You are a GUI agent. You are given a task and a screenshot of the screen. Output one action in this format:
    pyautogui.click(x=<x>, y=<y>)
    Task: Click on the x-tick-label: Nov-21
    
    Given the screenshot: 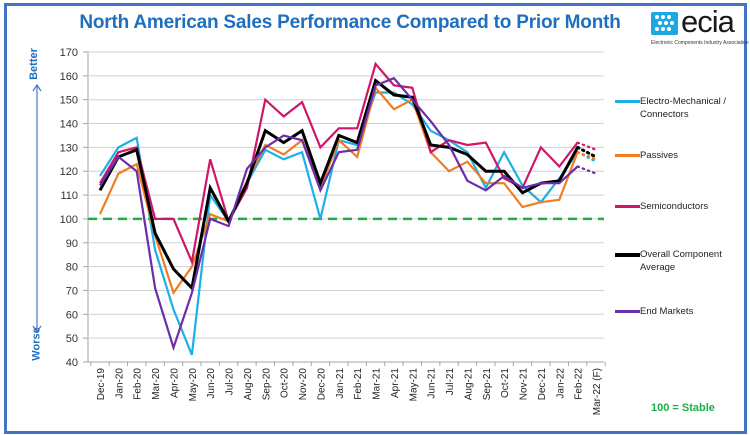 What is the action you would take?
    pyautogui.click(x=524, y=384)
    